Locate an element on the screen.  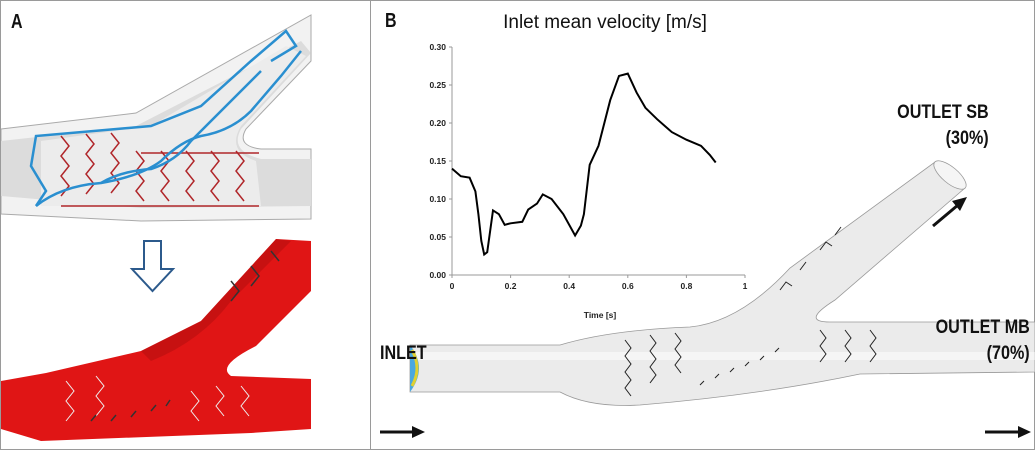
panel-label-a: A is located at coordinates (17, 22).